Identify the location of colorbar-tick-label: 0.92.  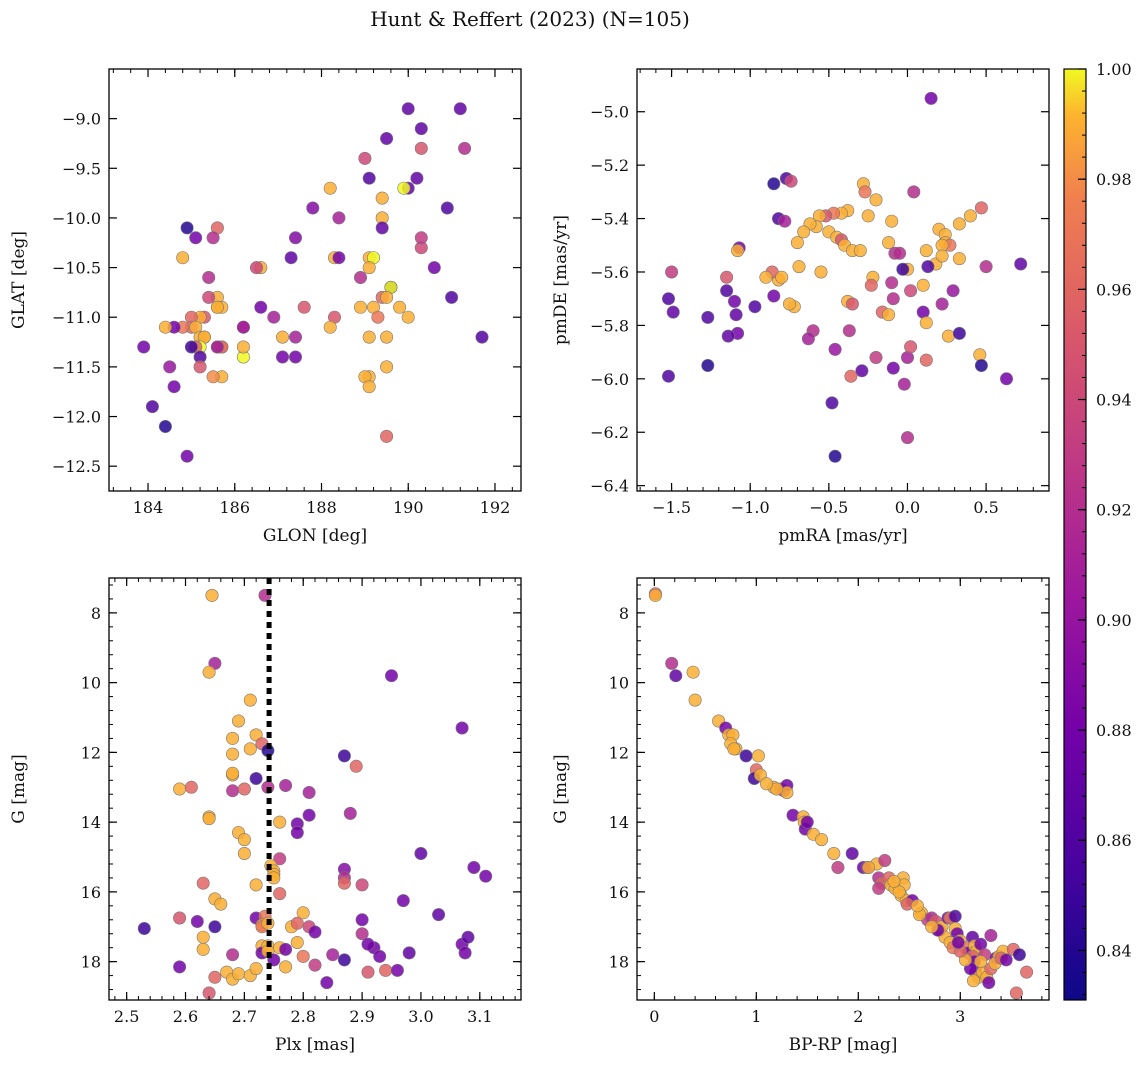
(1114, 510).